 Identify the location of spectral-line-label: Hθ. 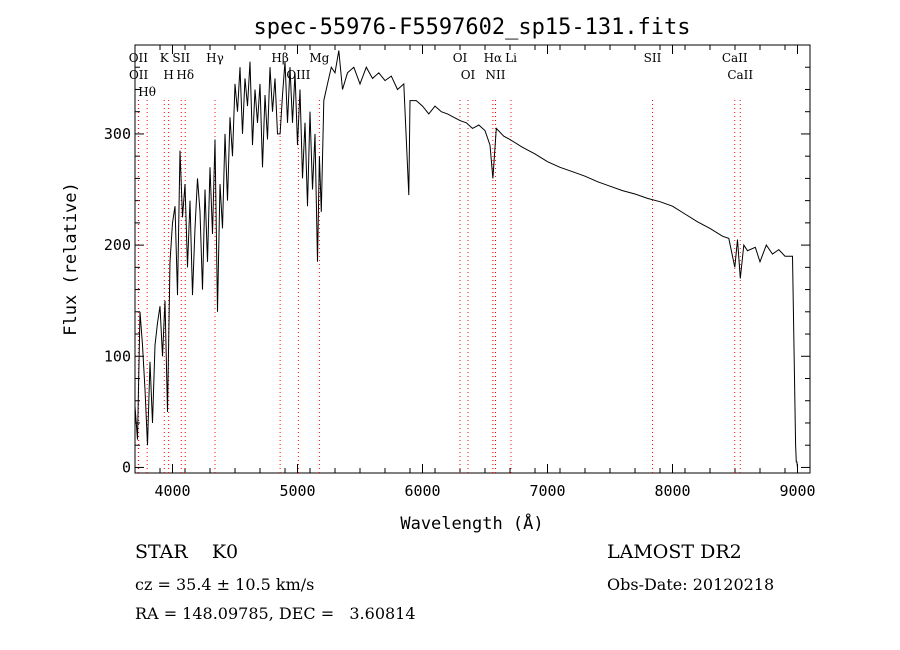
(147, 92).